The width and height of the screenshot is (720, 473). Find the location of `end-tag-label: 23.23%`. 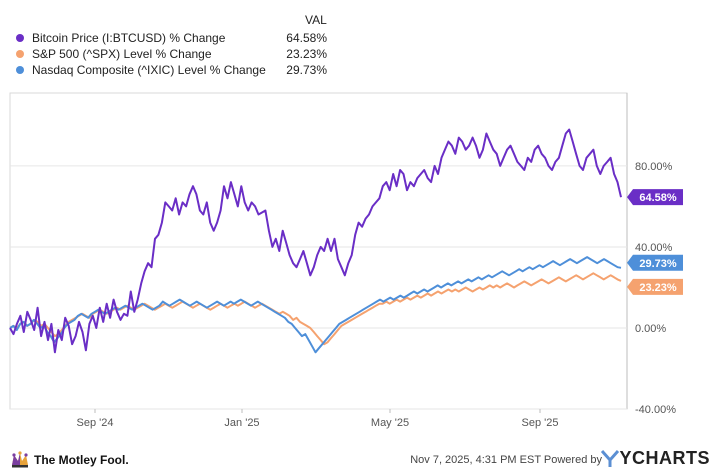

end-tag-label: 23.23% is located at coordinates (658, 288).